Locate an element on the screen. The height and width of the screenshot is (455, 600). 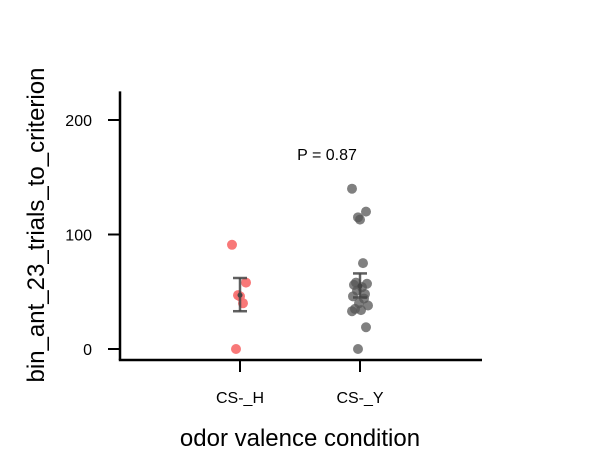
p-value-annotation: P = 0.87 is located at coordinates (327, 155).